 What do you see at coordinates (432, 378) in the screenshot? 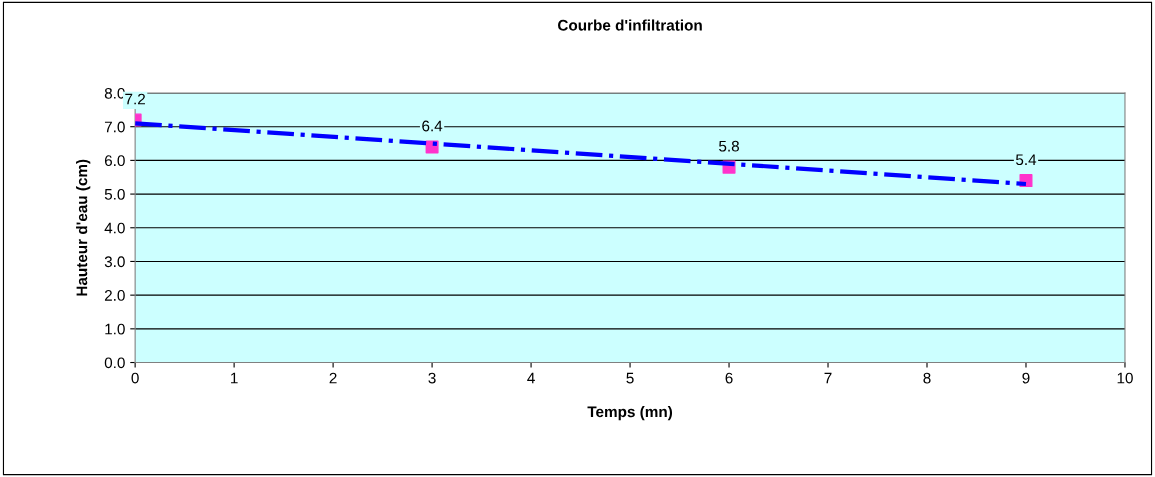
I see `x-tick-label: 3` at bounding box center [432, 378].